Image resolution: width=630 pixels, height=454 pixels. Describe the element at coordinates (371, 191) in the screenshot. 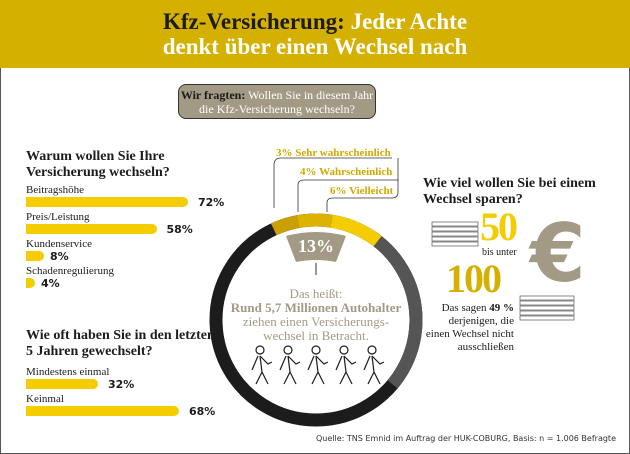

I see `ann-3-label: Vielleicht` at that location.